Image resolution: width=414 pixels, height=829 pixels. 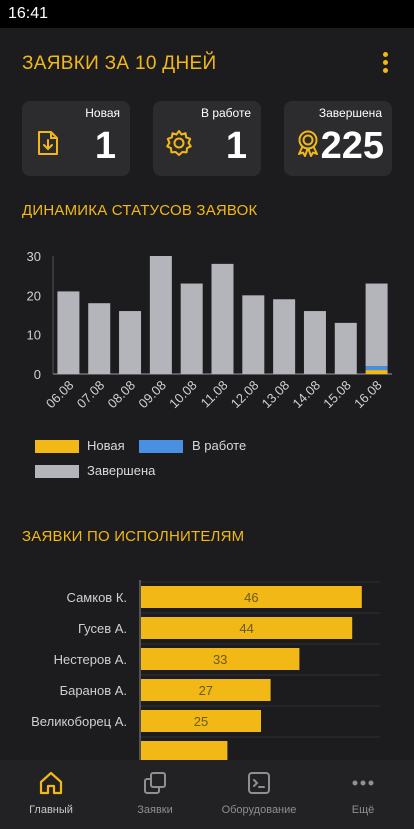 I want to click on legend-swatch-in-work, so click(x=161, y=446).